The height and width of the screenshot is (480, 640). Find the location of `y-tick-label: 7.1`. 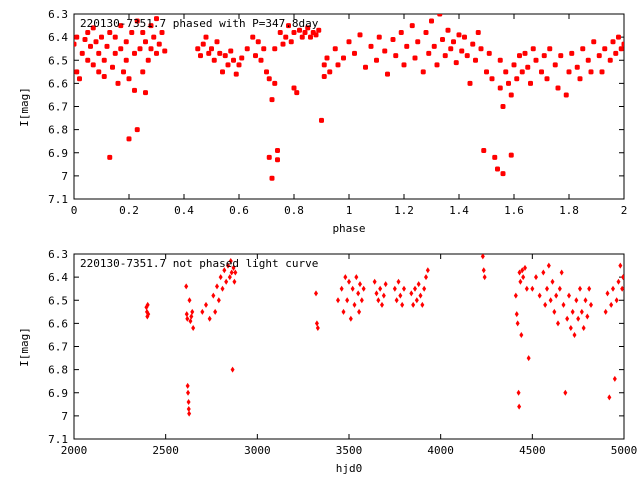

y-tick-label: 7.1 is located at coordinates (58, 439).